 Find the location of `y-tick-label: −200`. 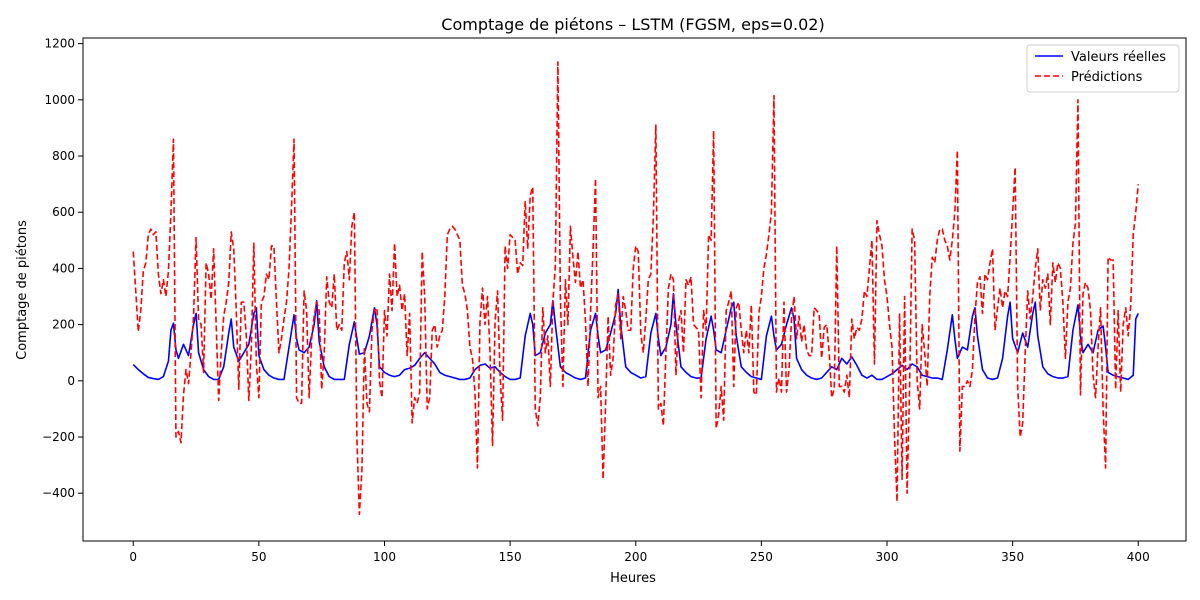

y-tick-label: −200 is located at coordinates (58, 437).